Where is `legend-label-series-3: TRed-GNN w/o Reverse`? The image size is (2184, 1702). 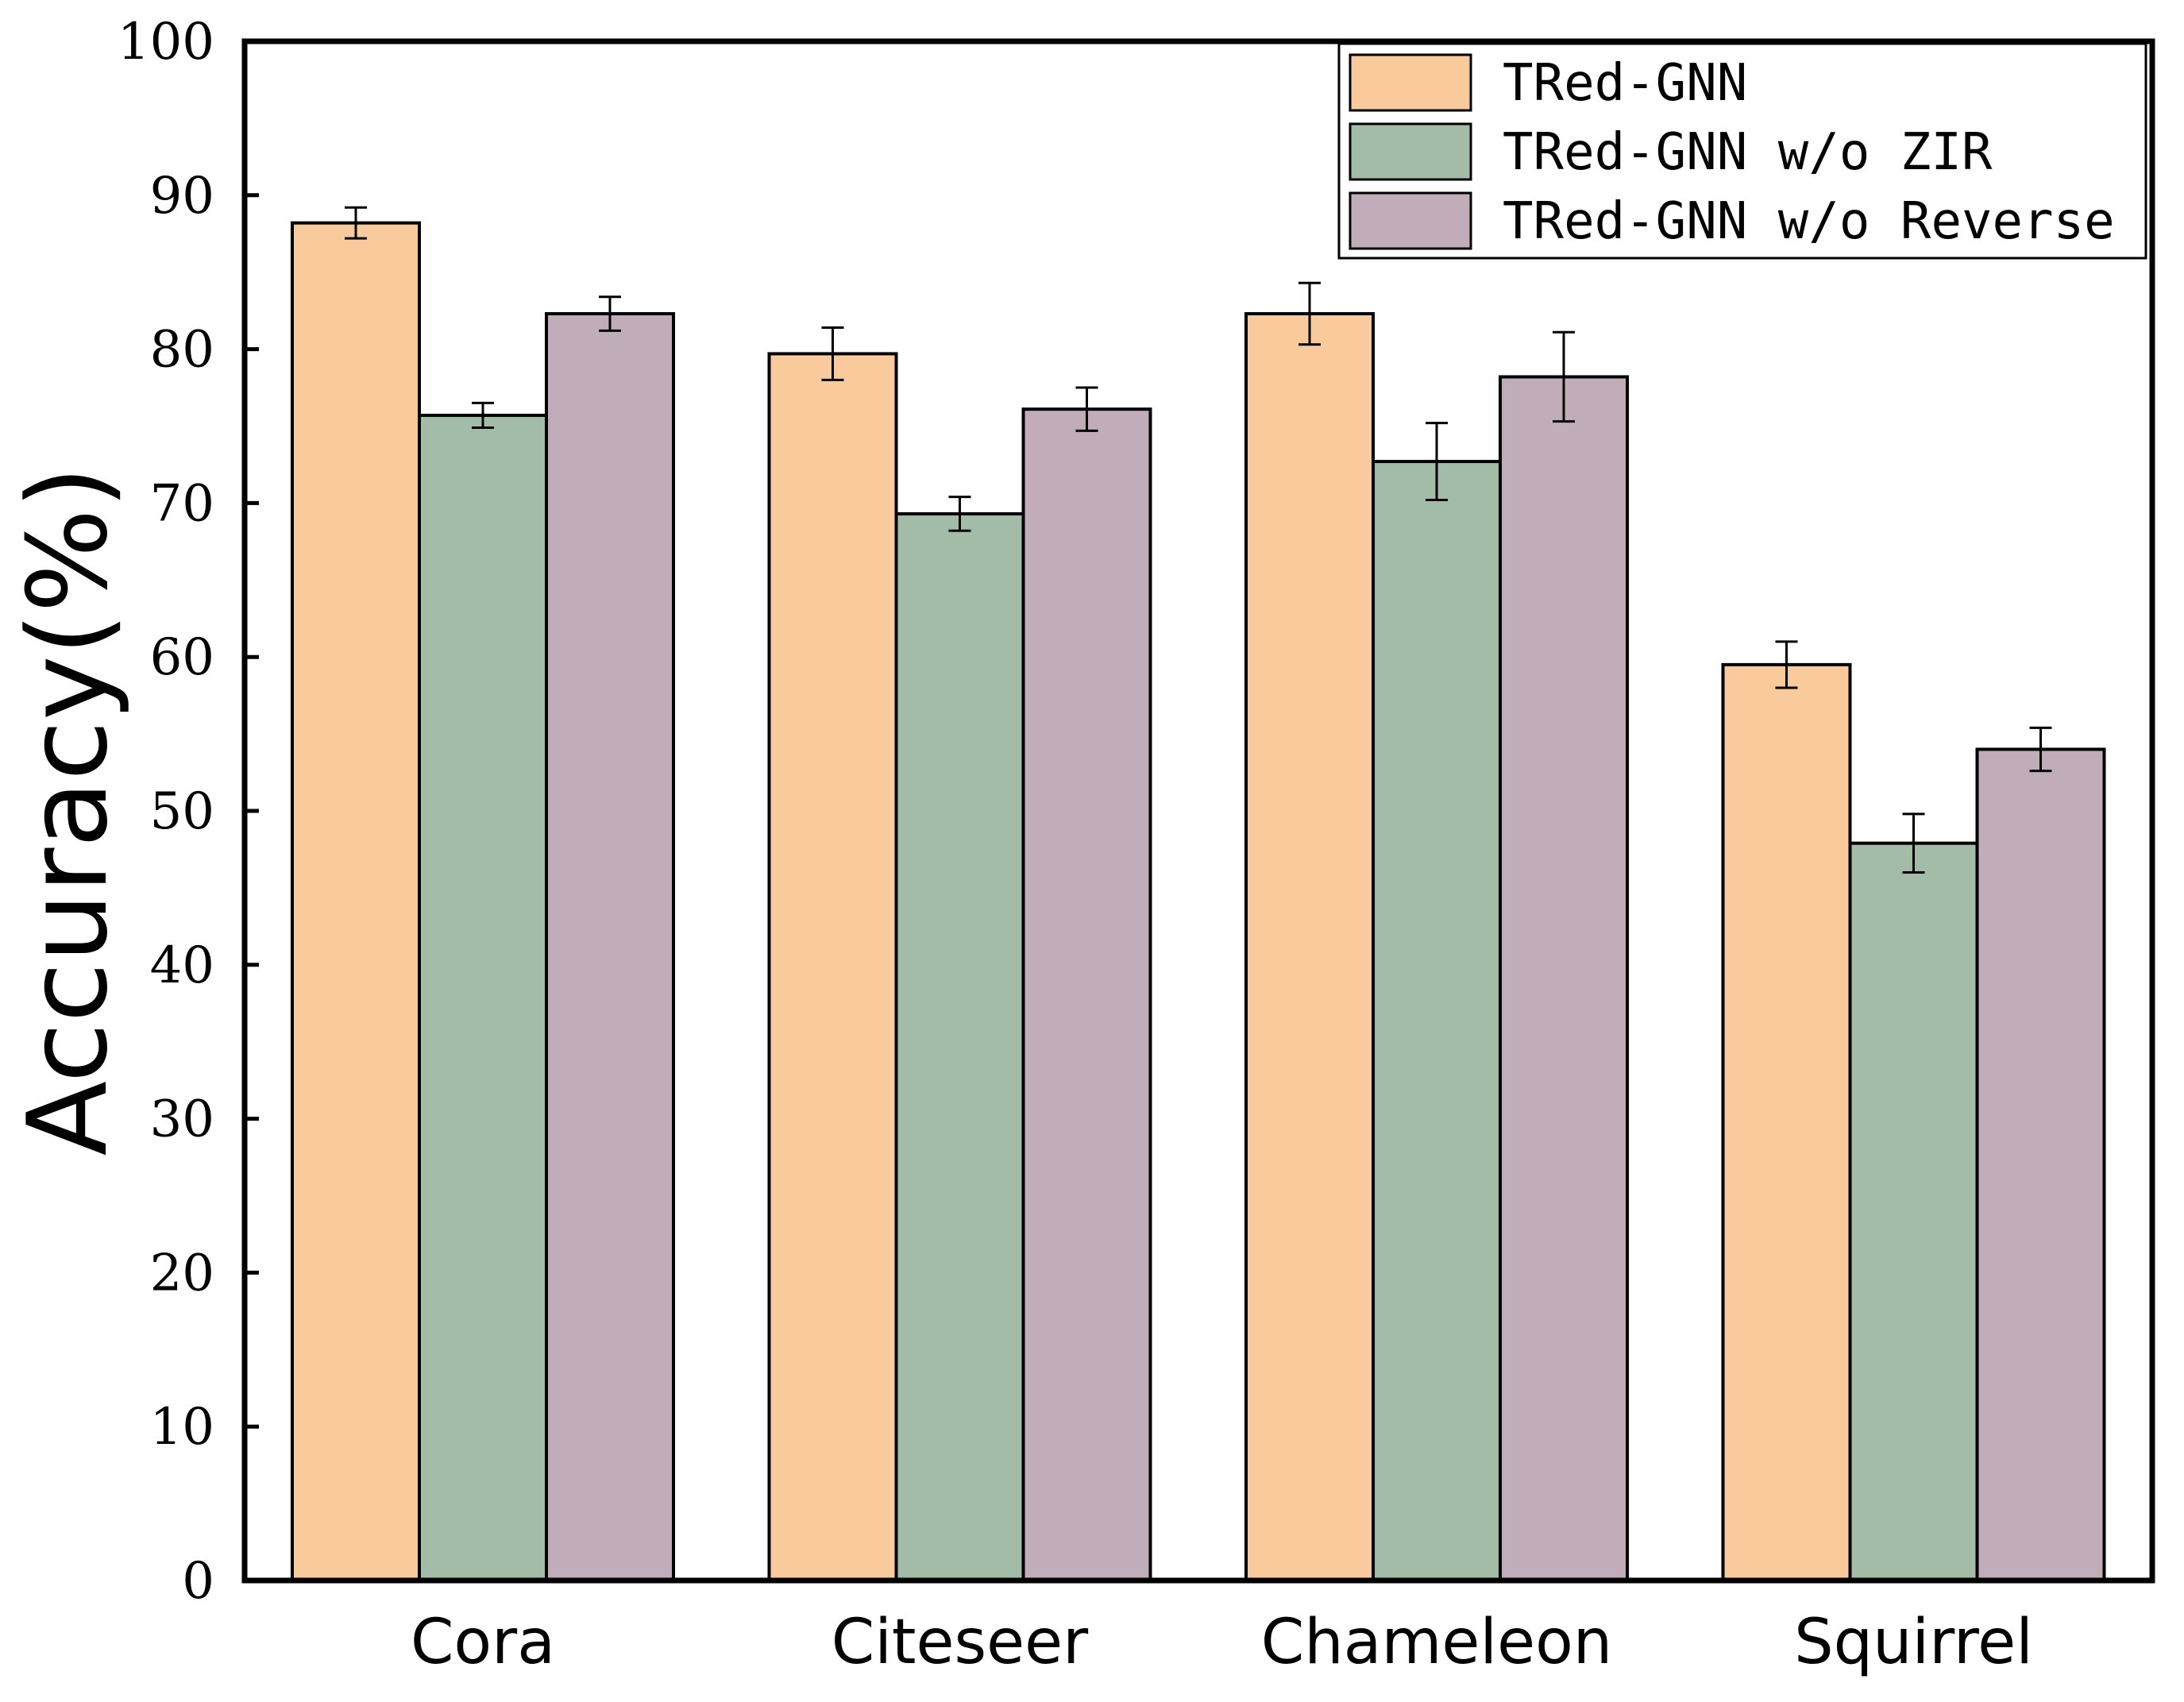 legend-label-series-3: TRed-GNN w/o Reverse is located at coordinates (1809, 221).